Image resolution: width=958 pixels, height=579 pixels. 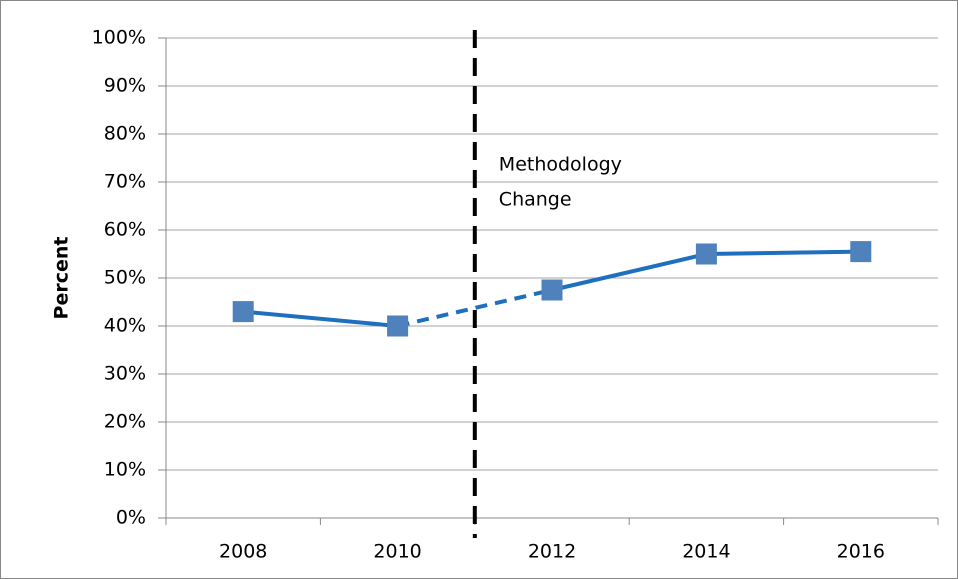 What do you see at coordinates (131, 518) in the screenshot?
I see `y-tick-label: 0%` at bounding box center [131, 518].